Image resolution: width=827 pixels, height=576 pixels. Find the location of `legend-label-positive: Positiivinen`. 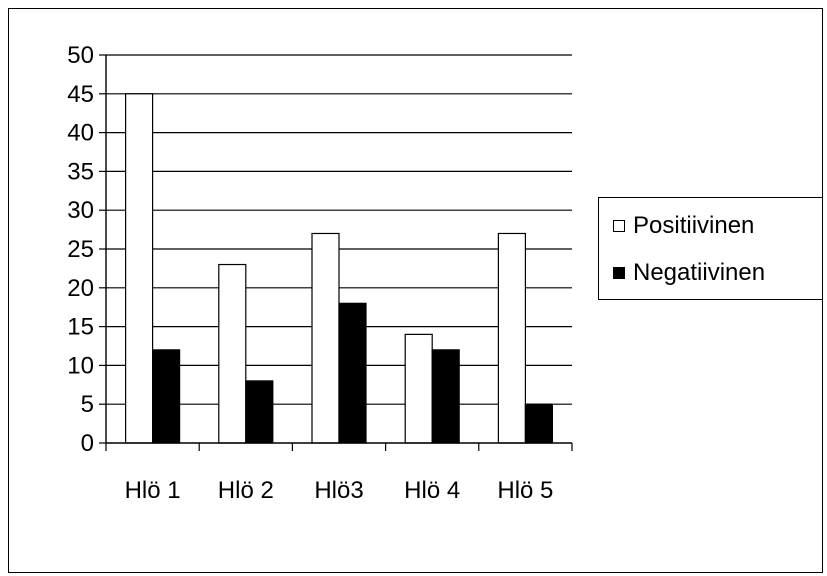

legend-label-positive: Positiivinen is located at coordinates (694, 225).